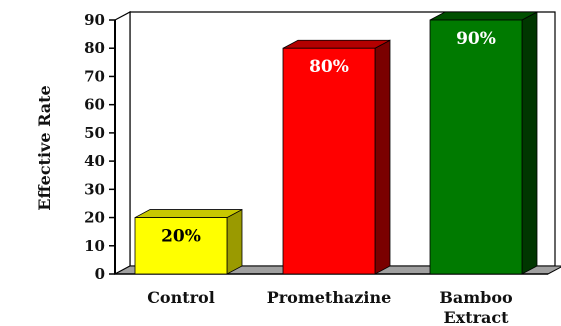 This screenshot has height=326, width=561. Describe the element at coordinates (44, 147) in the screenshot. I see `y-axis-label: Effective Rate` at that location.